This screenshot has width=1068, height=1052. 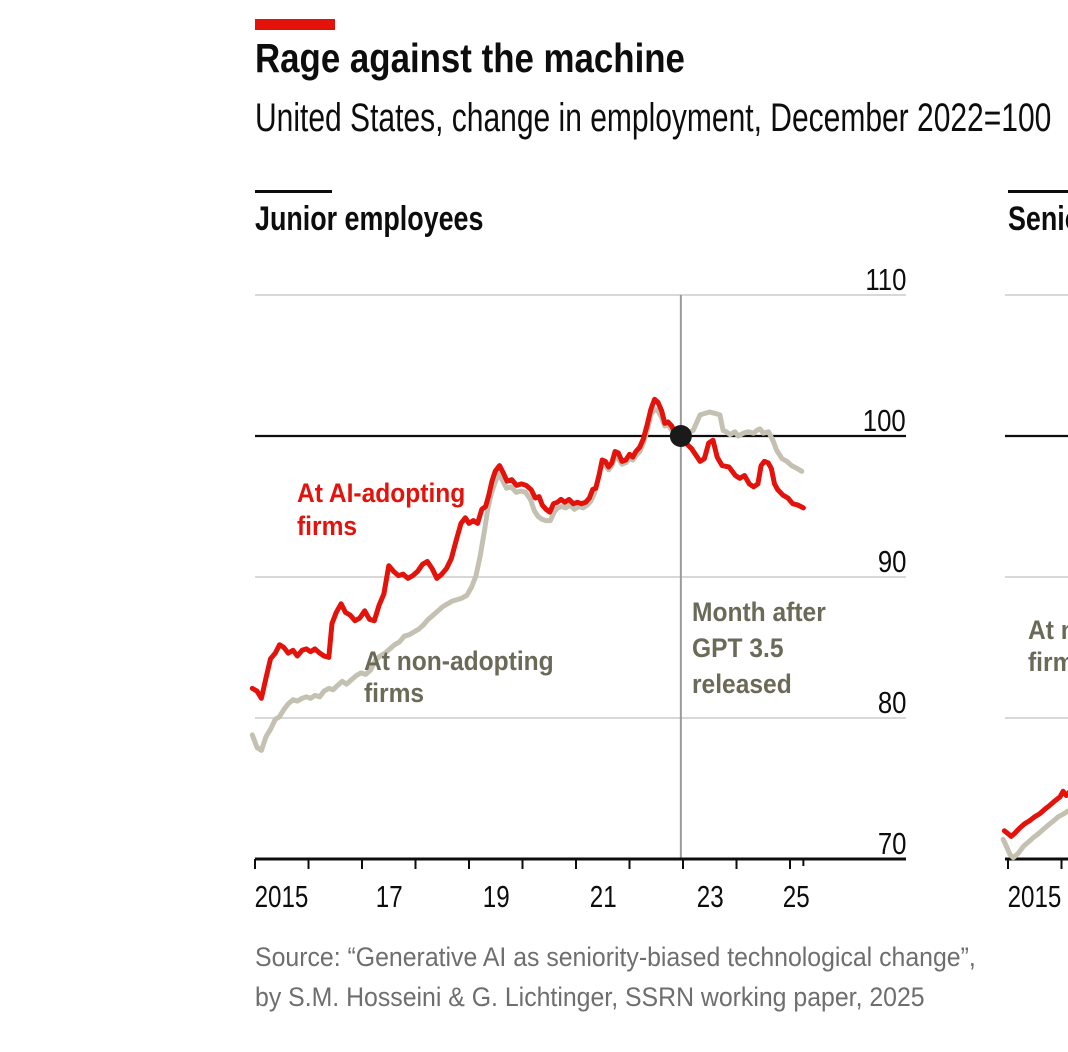 I want to click on x-axis-label-text: 19, so click(x=496, y=896).